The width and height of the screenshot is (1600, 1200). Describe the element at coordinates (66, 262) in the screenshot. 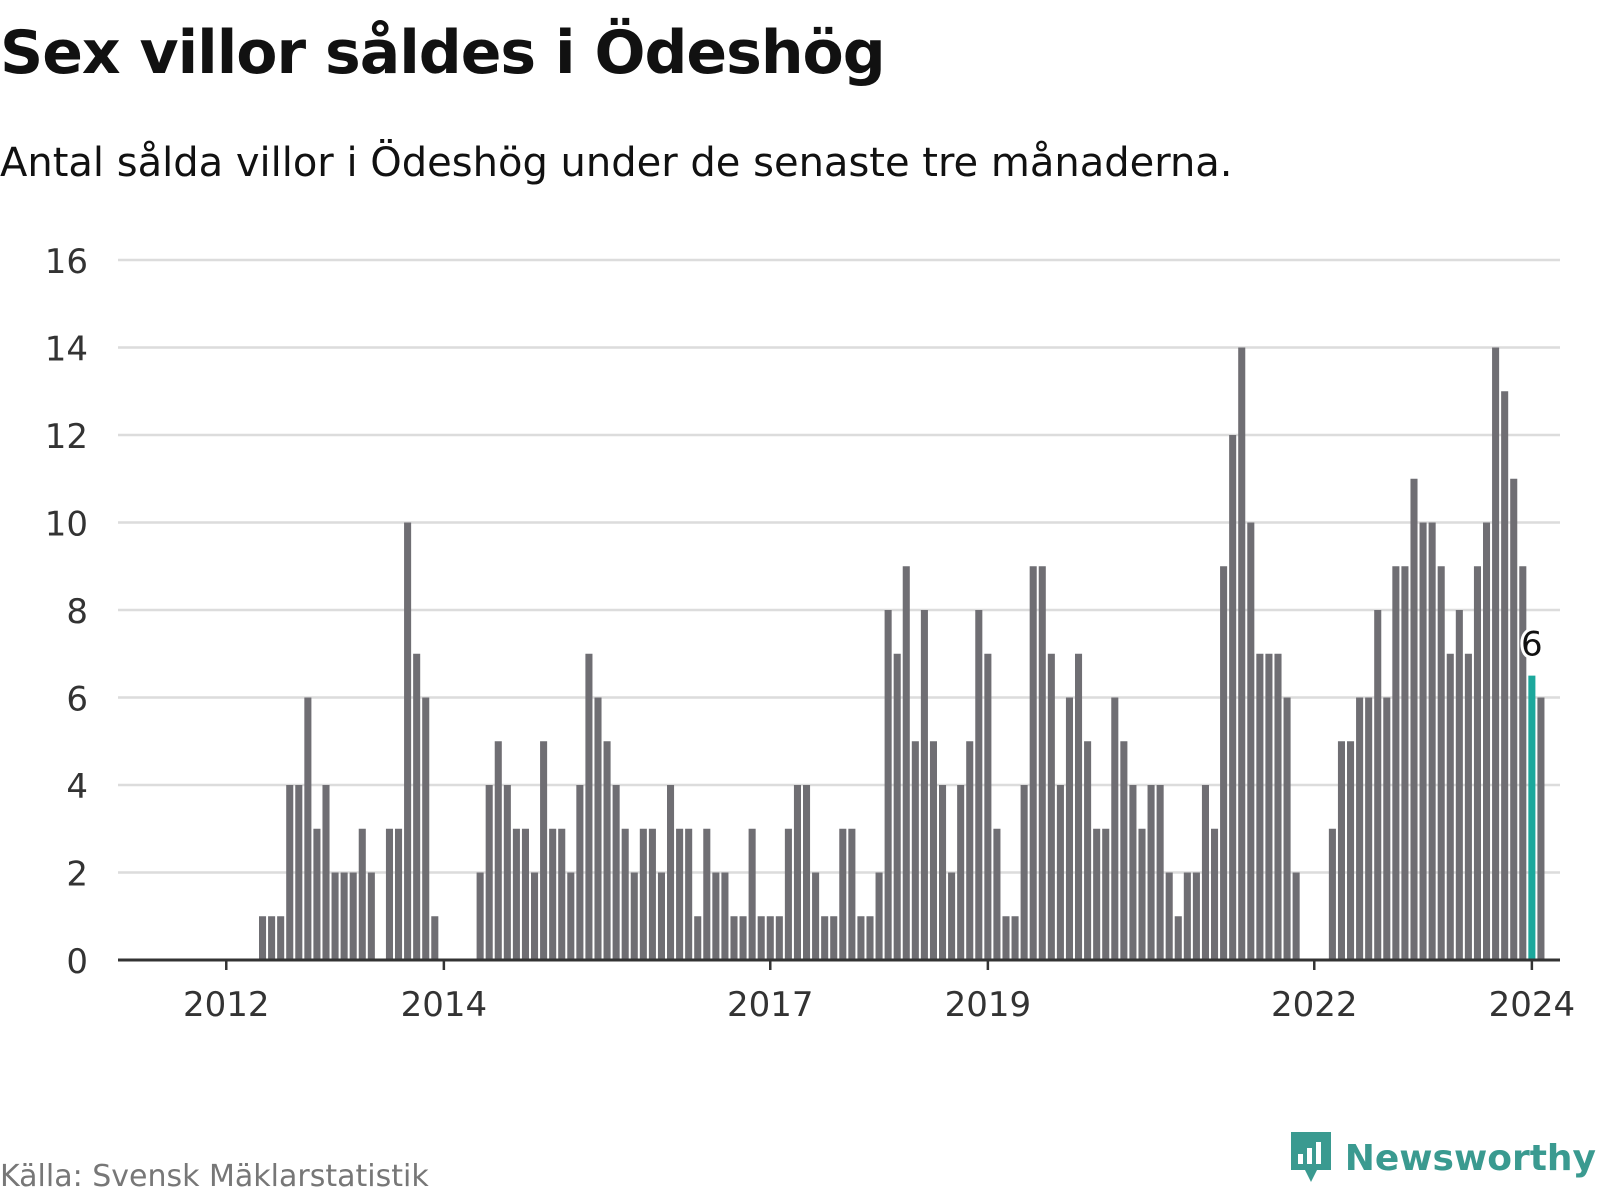

I see `y-tick-label: 16` at that location.